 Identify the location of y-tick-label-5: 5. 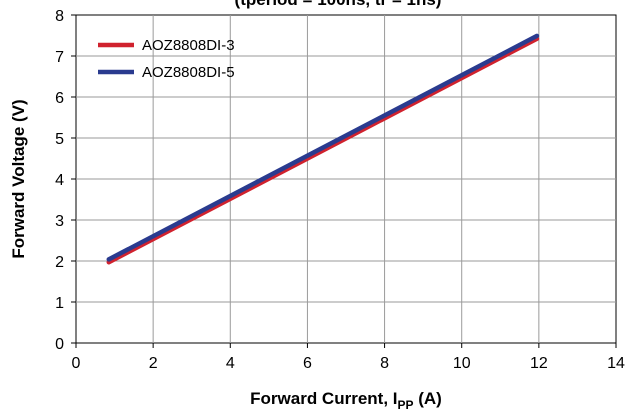
(59, 139).